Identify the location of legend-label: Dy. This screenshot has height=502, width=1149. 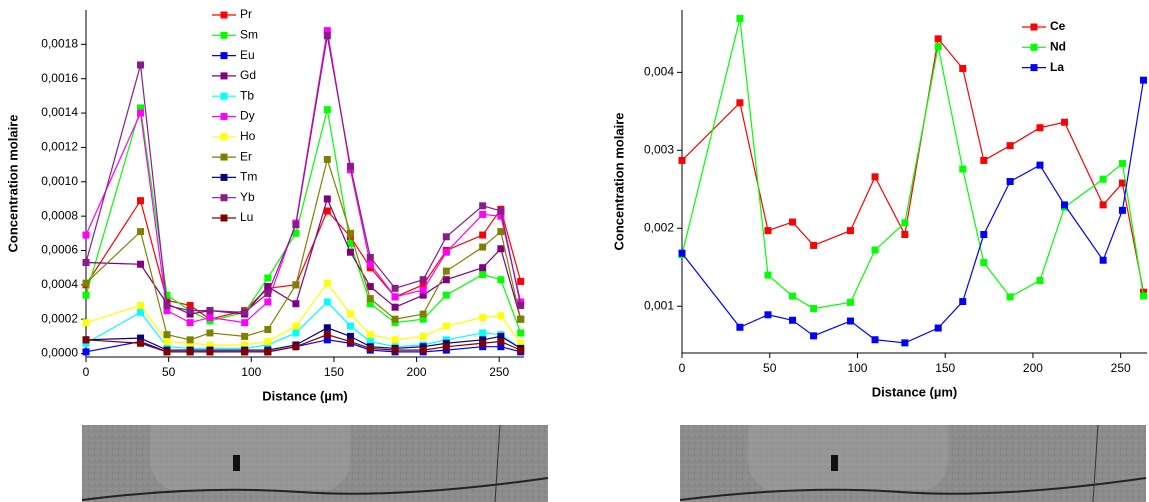
(247, 116).